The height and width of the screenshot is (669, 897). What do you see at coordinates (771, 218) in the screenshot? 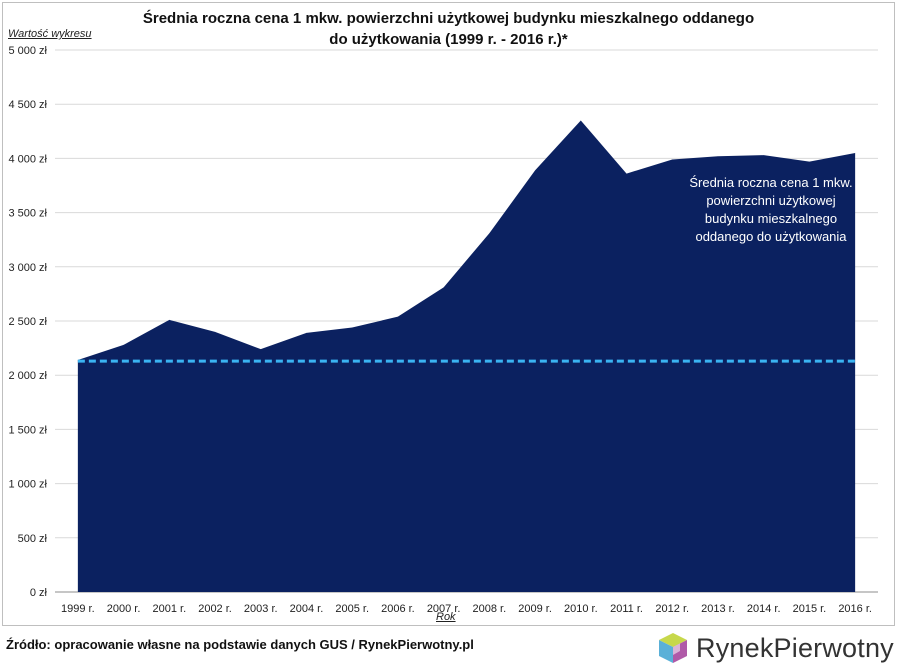
I see `annotation-line-3: budynku mieszkalnego` at bounding box center [771, 218].